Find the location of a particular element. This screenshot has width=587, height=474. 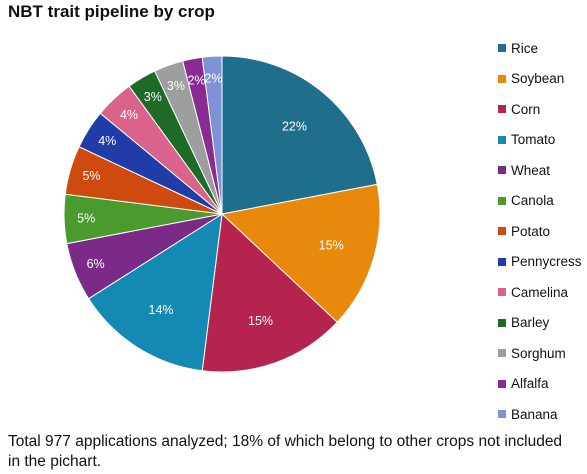

legend-label: Potato is located at coordinates (531, 231).